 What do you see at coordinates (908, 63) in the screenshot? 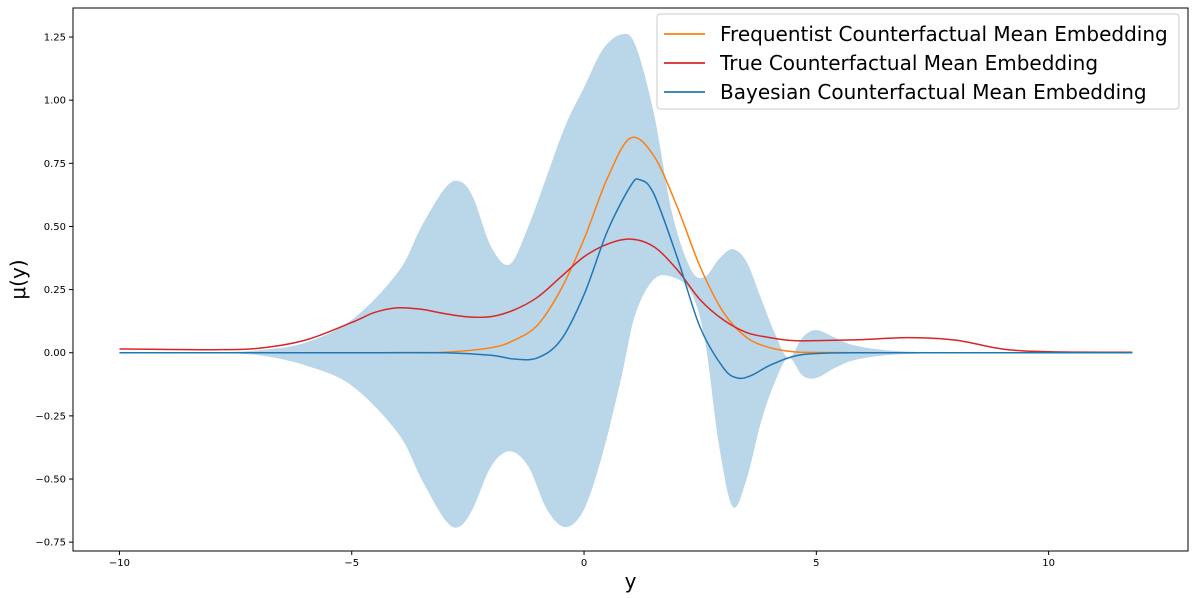
I see `legend-label-1: True Counterfactual Mean Embedding` at bounding box center [908, 63].